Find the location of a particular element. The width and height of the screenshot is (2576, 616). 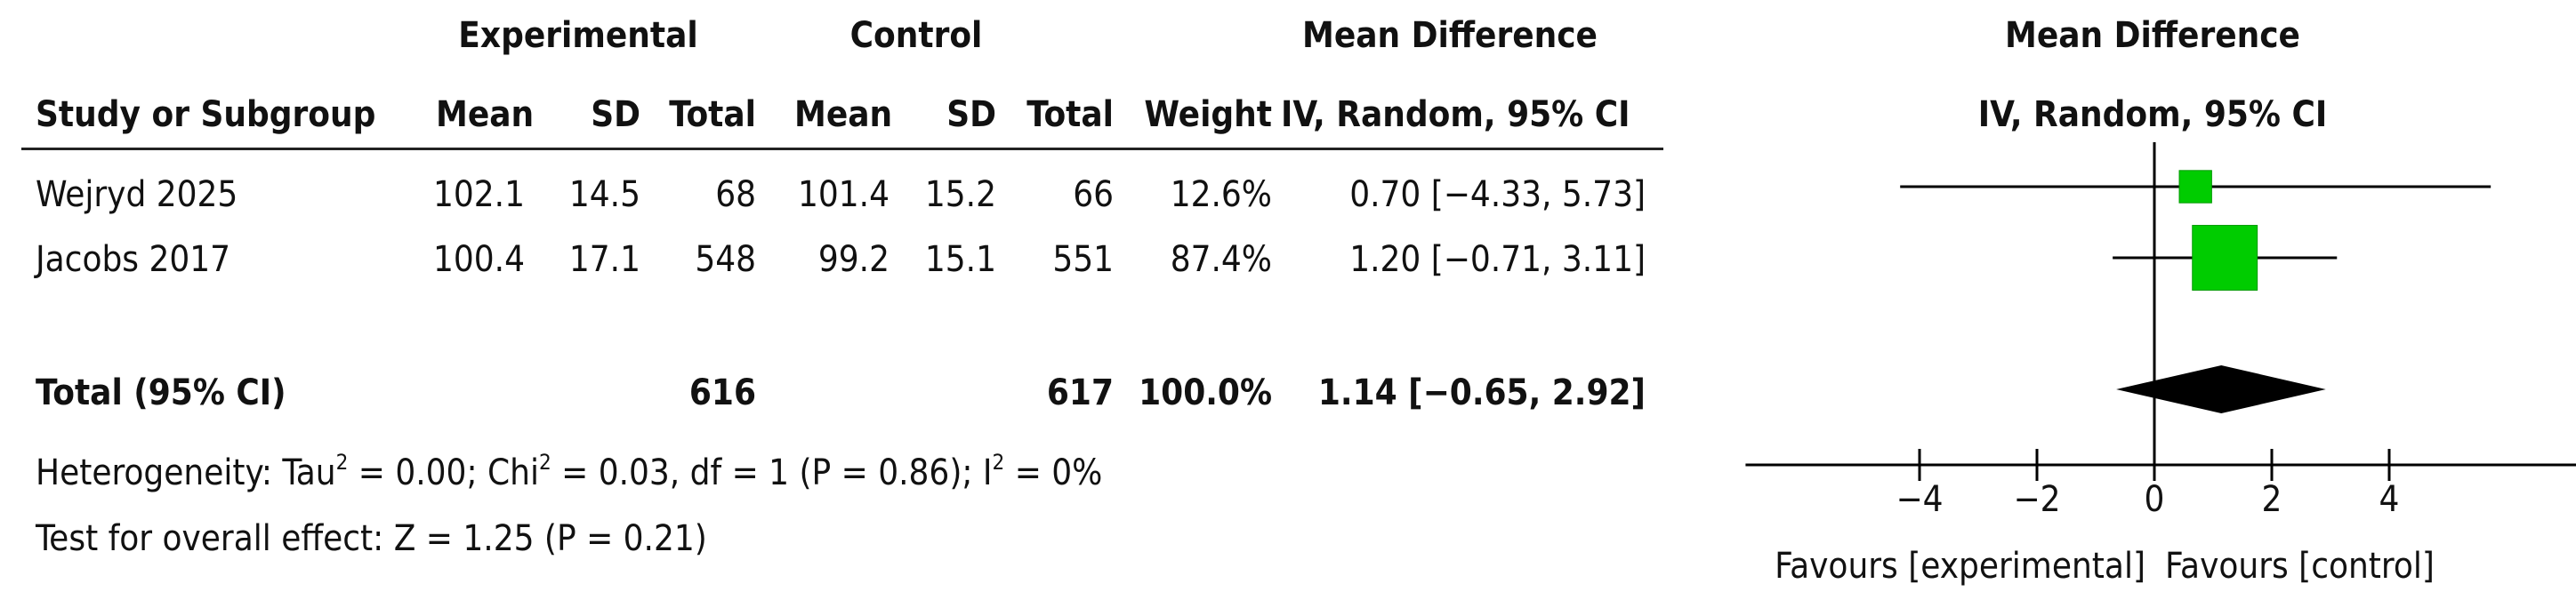

sd1-column-header: SD is located at coordinates (615, 114).